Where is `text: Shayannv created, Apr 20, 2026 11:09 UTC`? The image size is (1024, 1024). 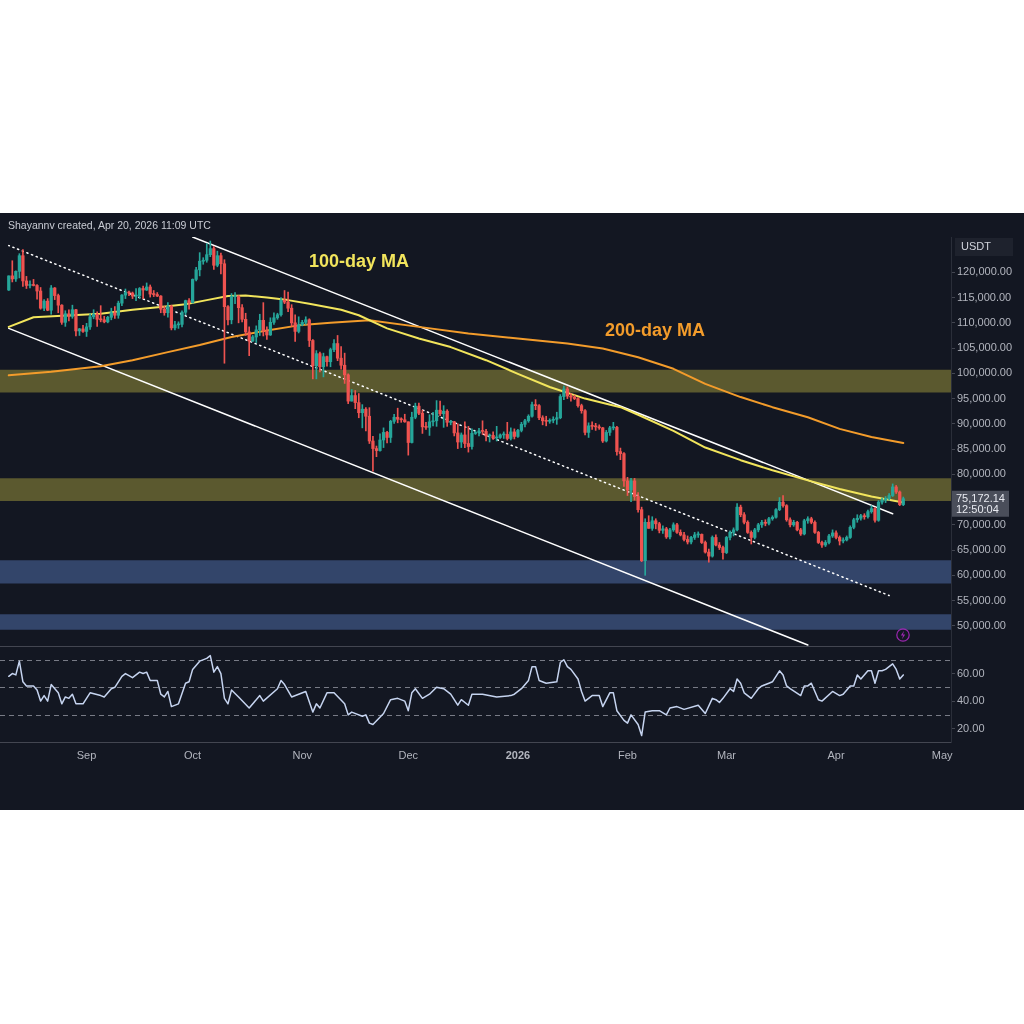
text: Shayannv created, Apr 20, 2026 11:09 UTC is located at coordinates (109, 225).